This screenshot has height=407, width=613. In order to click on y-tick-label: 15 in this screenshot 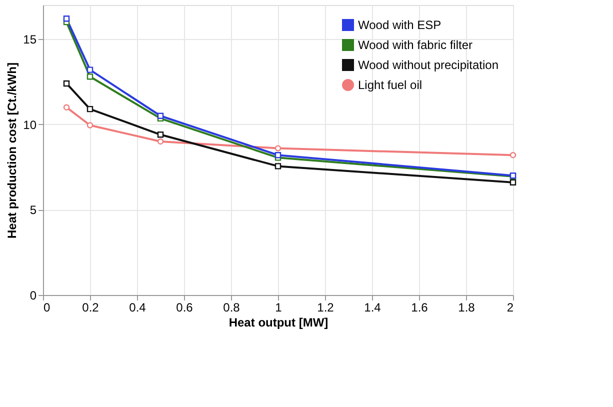, I will do `click(30, 39)`.